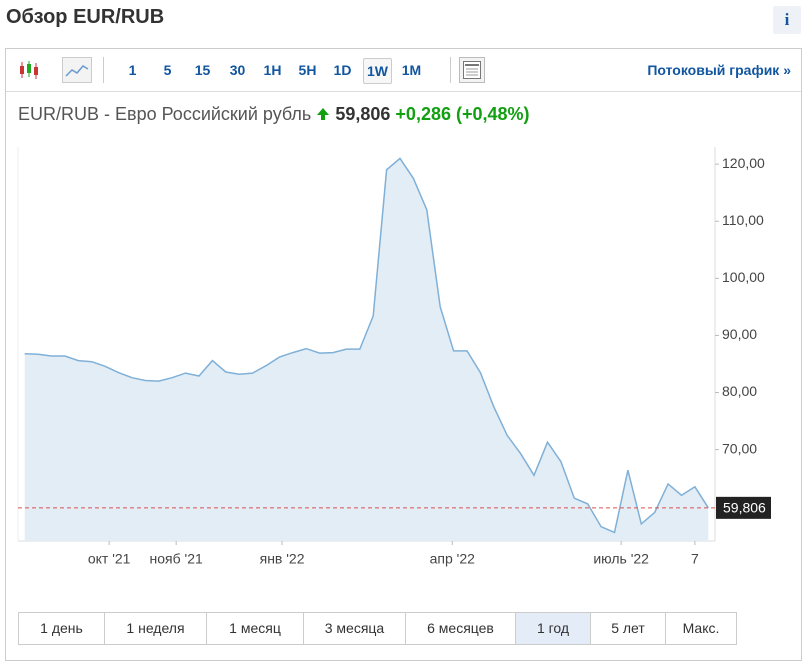 This screenshot has width=807, height=661. Describe the element at coordinates (355, 628) in the screenshot. I see `range-button: 3 месяца` at that location.